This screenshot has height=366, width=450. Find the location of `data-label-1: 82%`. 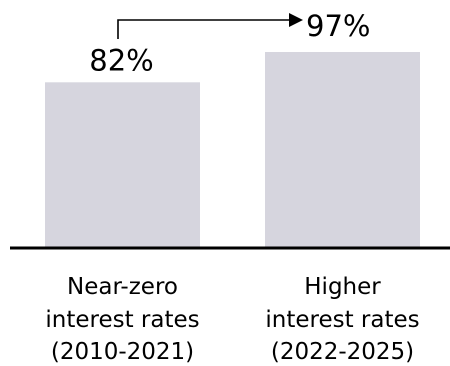

data-label-1: 82% is located at coordinates (121, 60).